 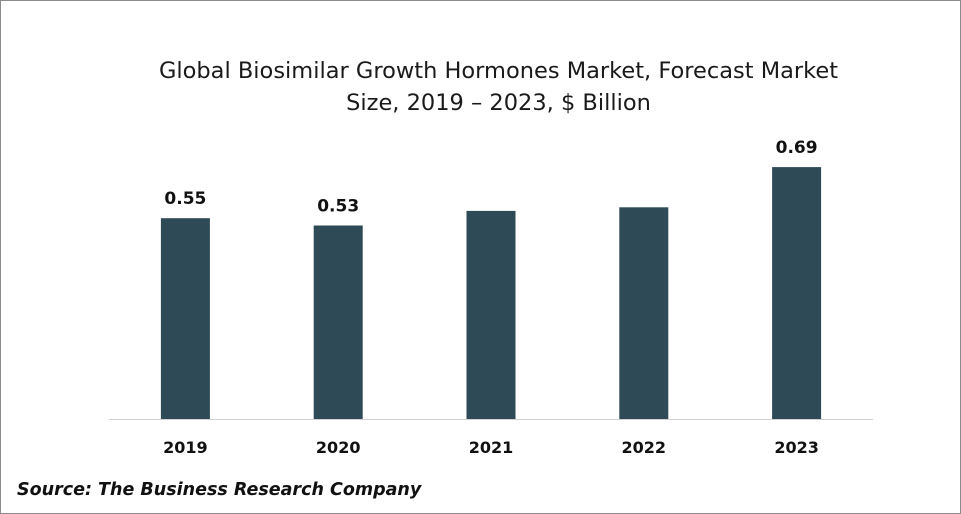 What do you see at coordinates (491, 314) in the screenshot?
I see `bar-2021` at bounding box center [491, 314].